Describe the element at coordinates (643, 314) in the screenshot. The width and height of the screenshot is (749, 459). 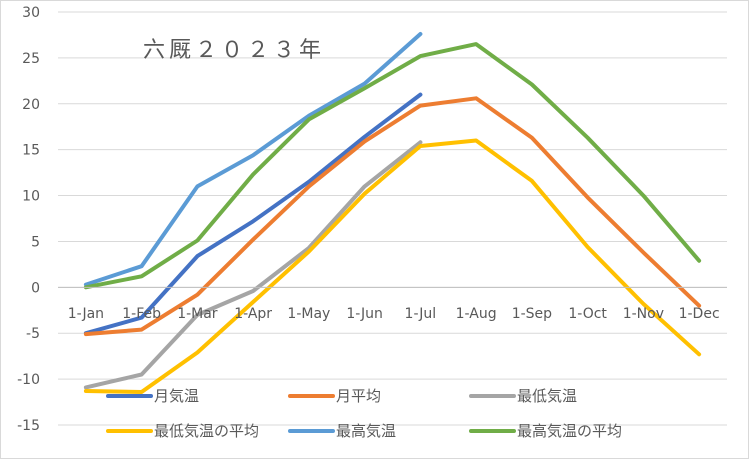
I see `x-tick-label: 1-Nov` at that location.